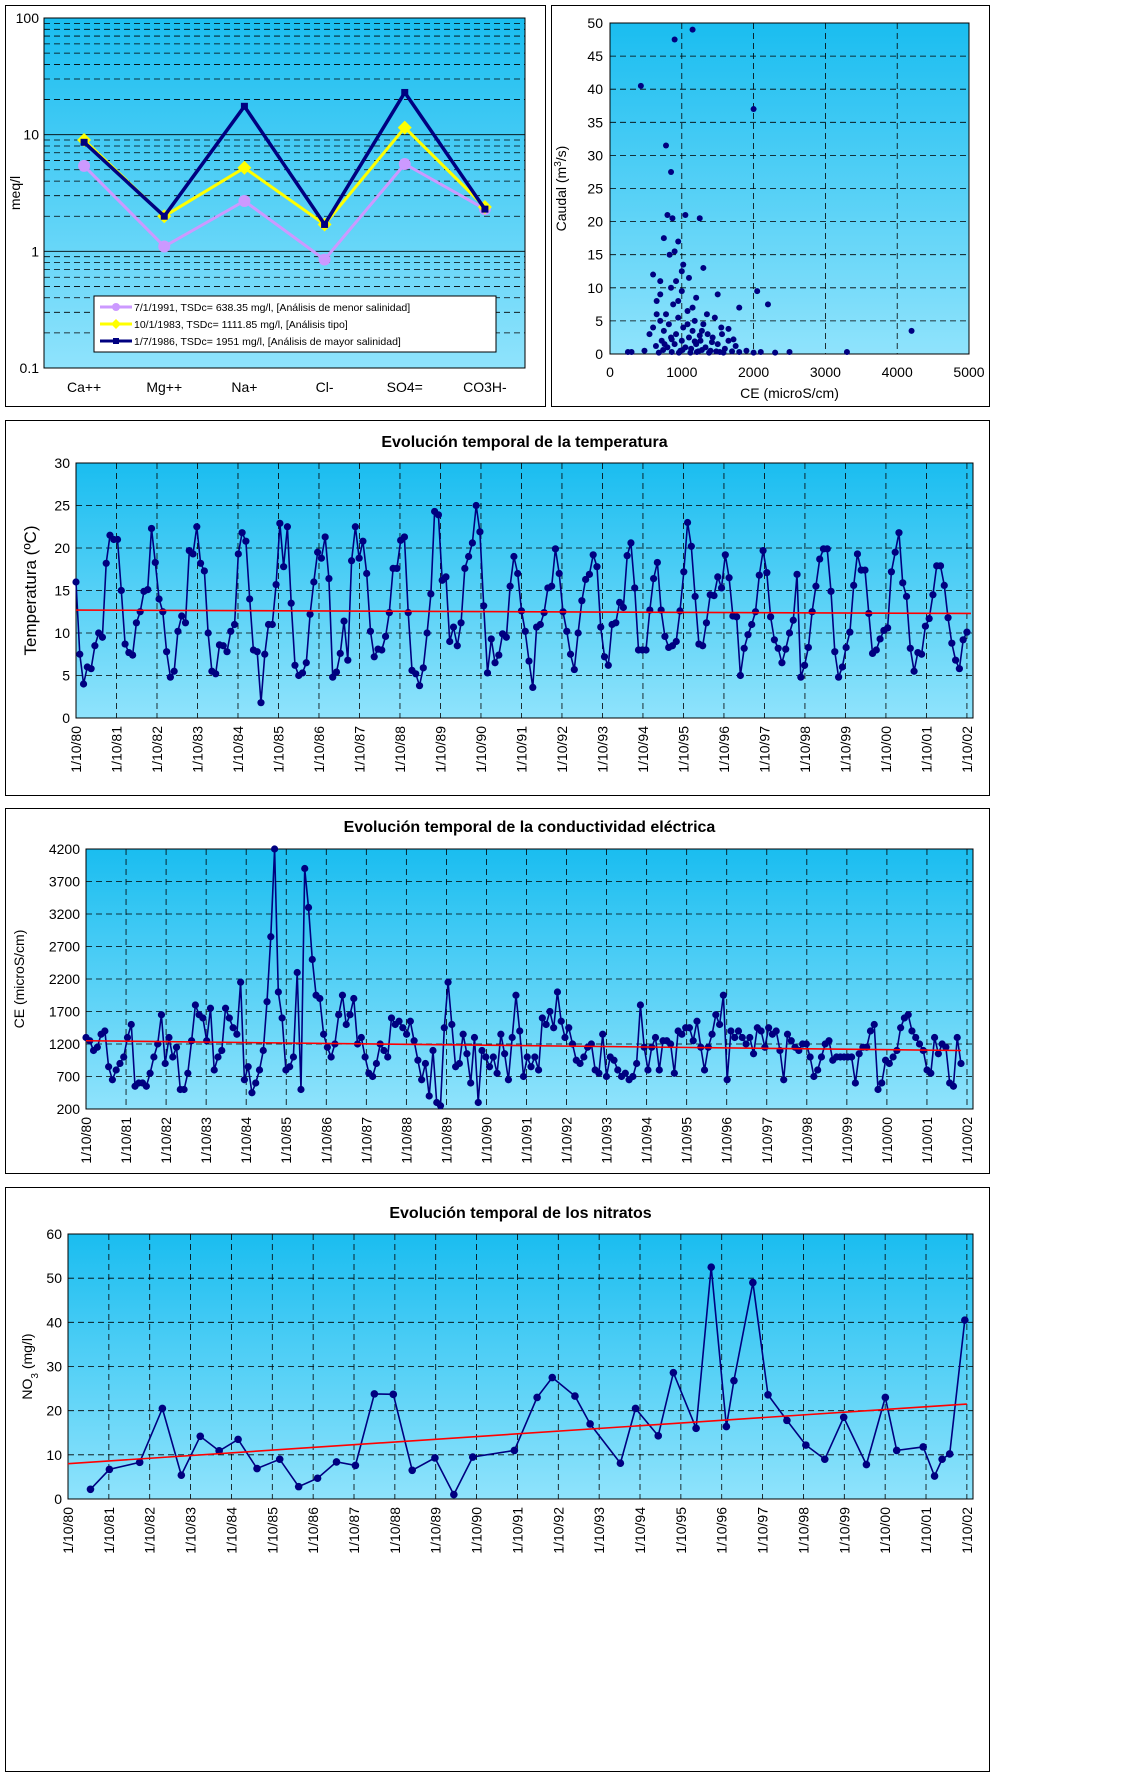 The height and width of the screenshot is (1775, 1122). I want to click on y-axis-label: Caudal (m3/s), so click(561, 189).